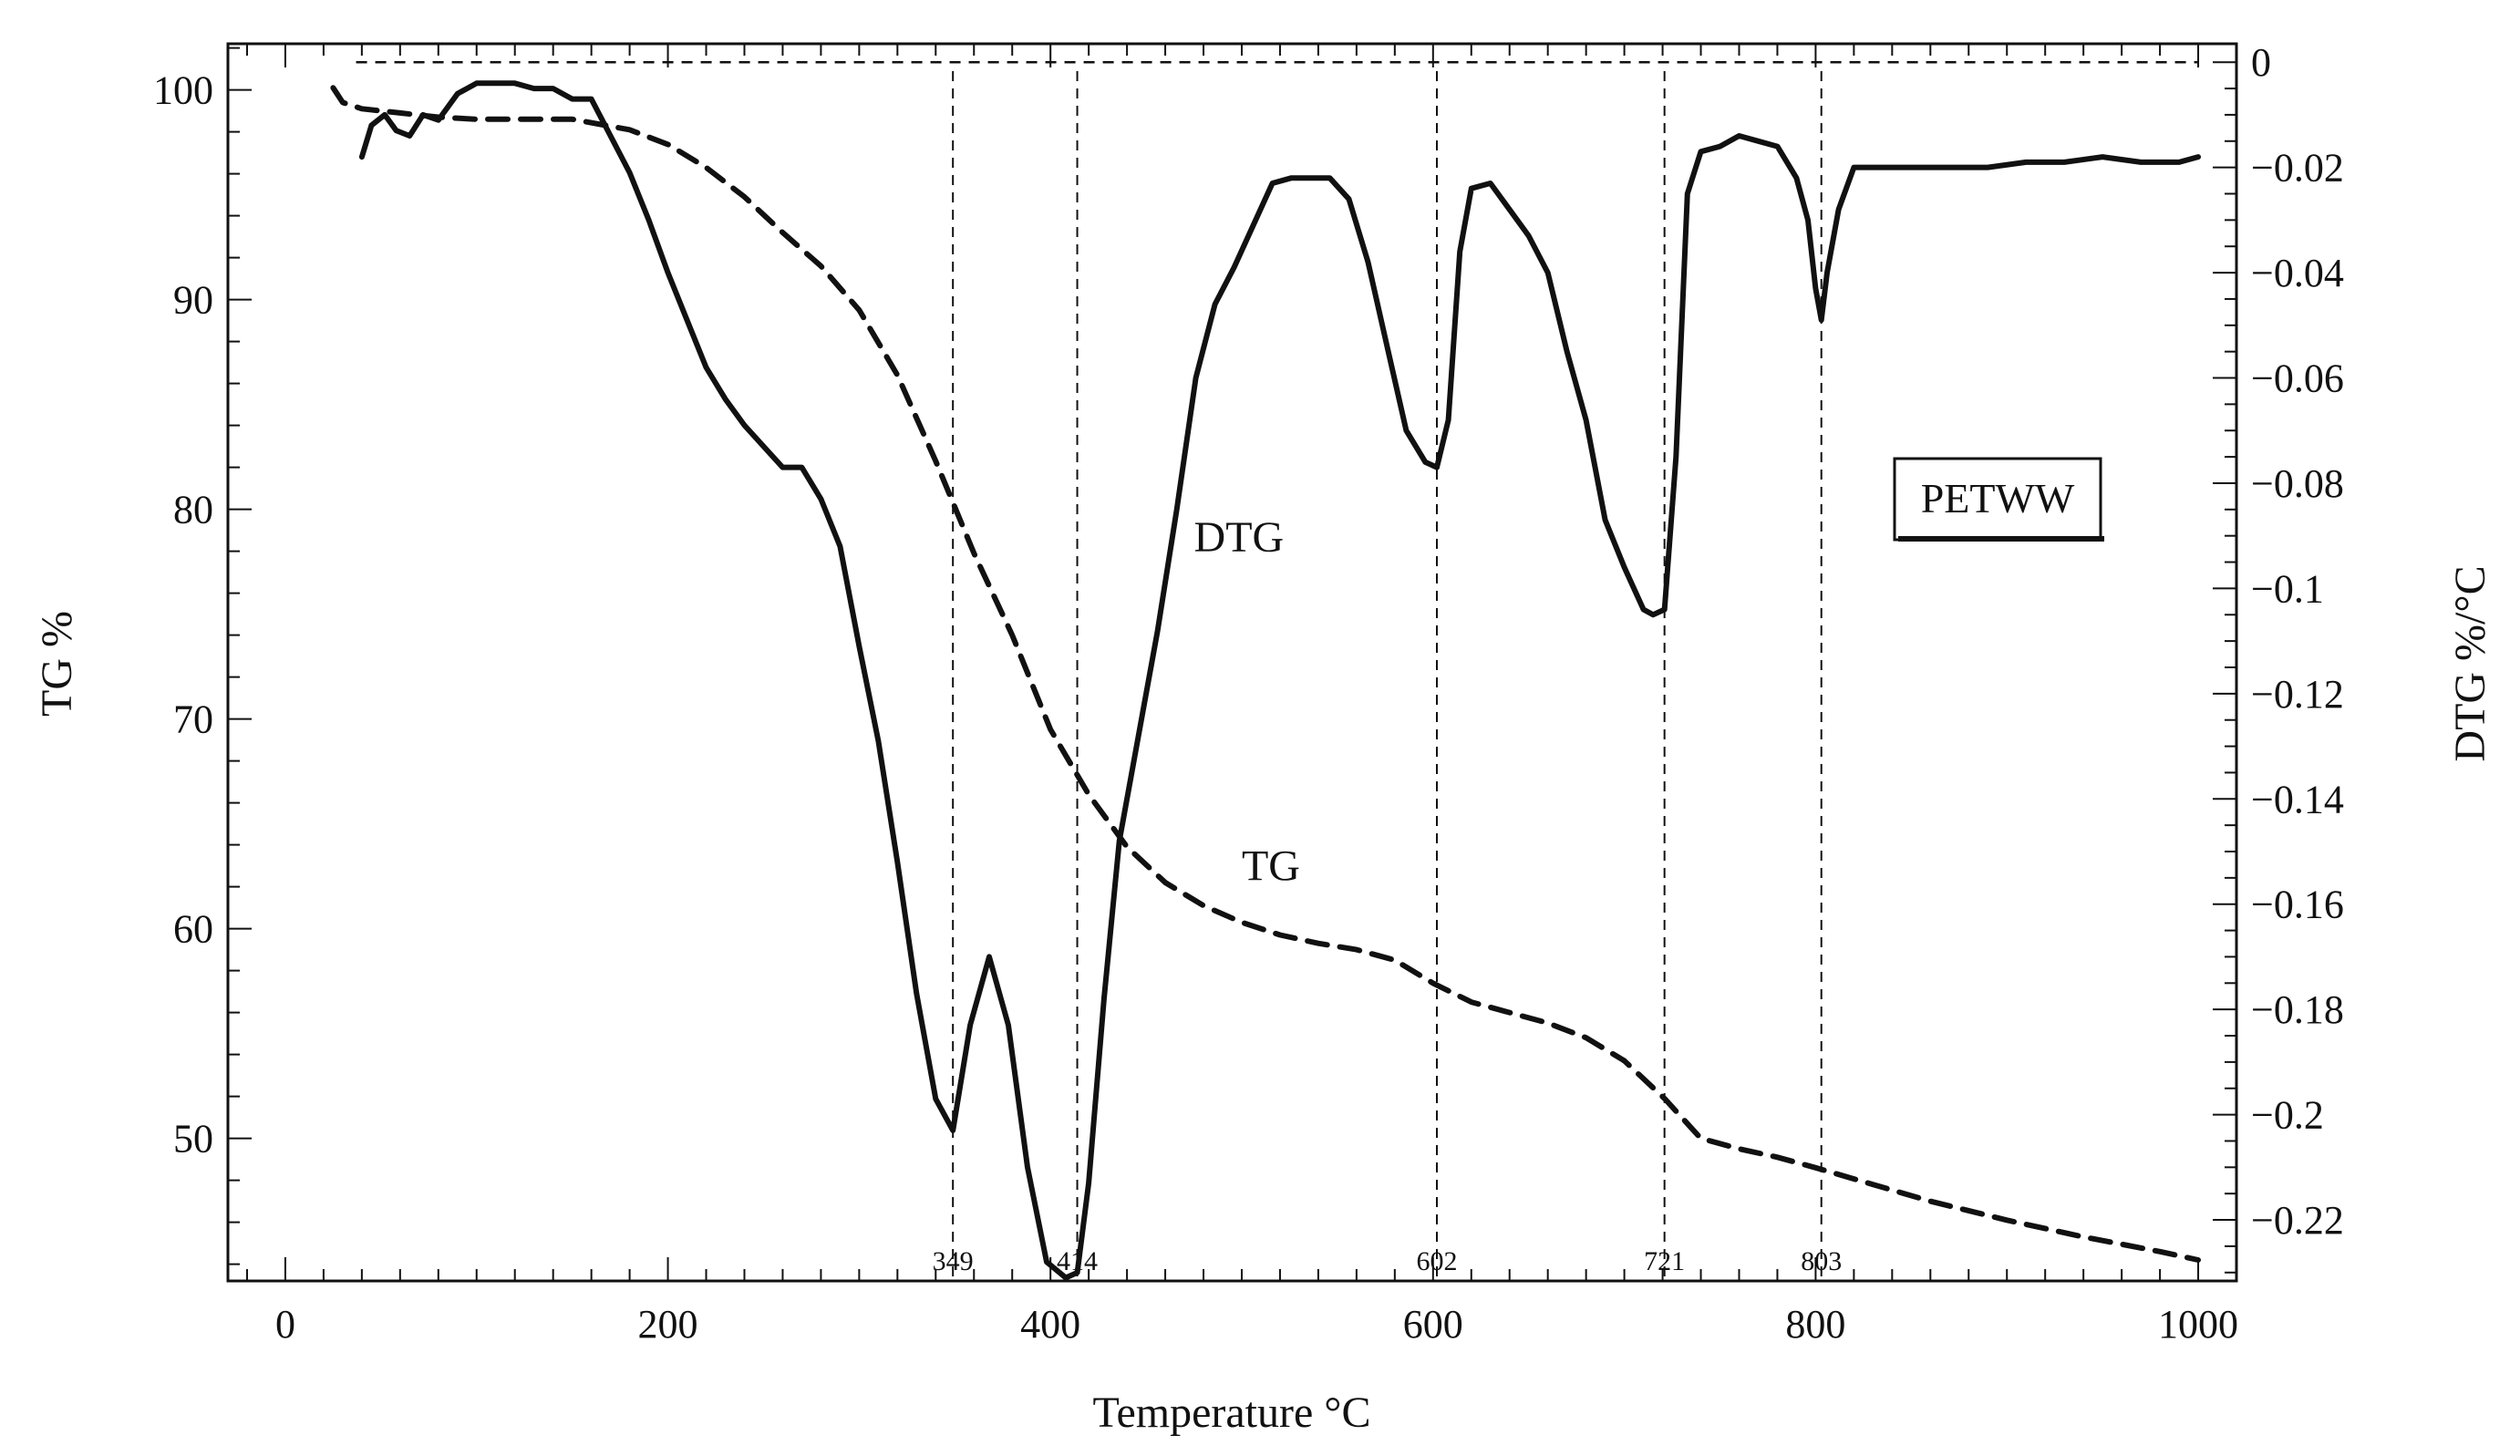 This screenshot has width=2520, height=1456. I want to click on y-axis-title-left: TG %, so click(57, 664).